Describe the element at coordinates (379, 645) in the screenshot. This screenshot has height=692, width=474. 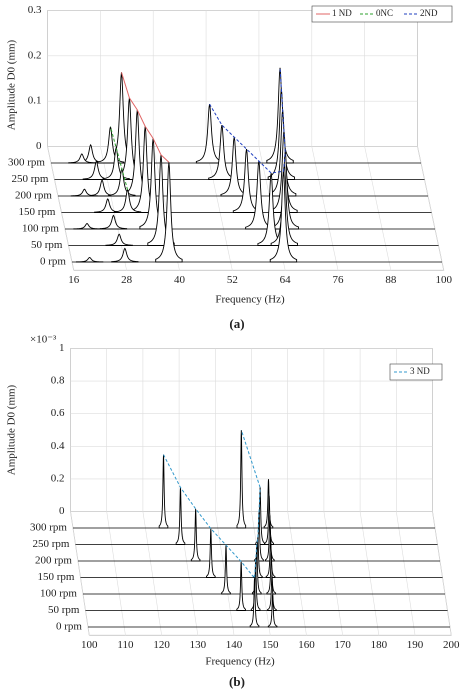
I see `x-tick-label: 180` at that location.